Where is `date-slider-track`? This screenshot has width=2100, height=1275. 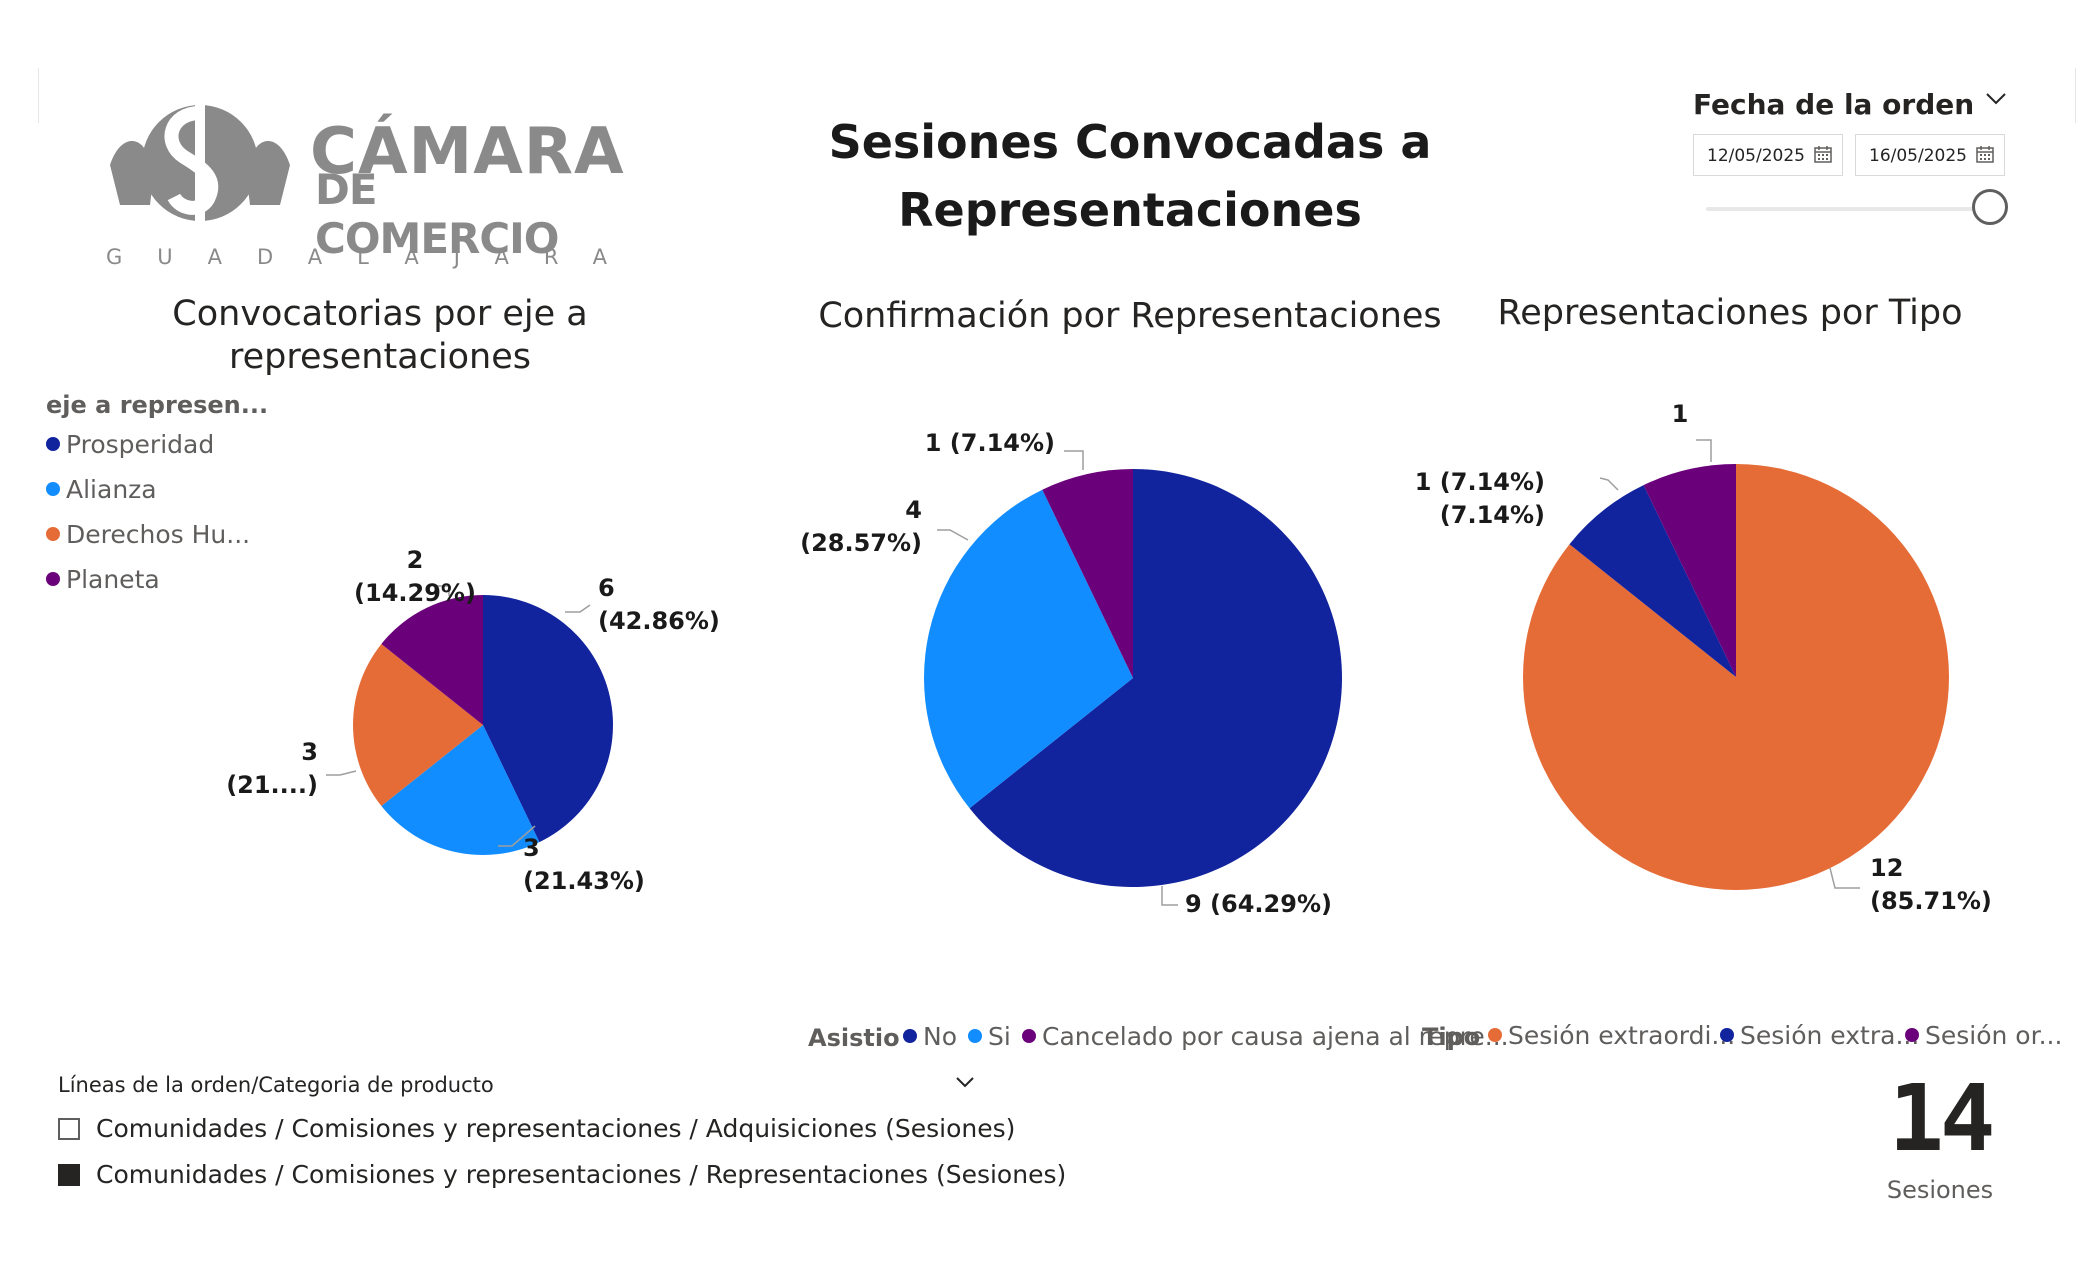
date-slider-track is located at coordinates (1851, 209).